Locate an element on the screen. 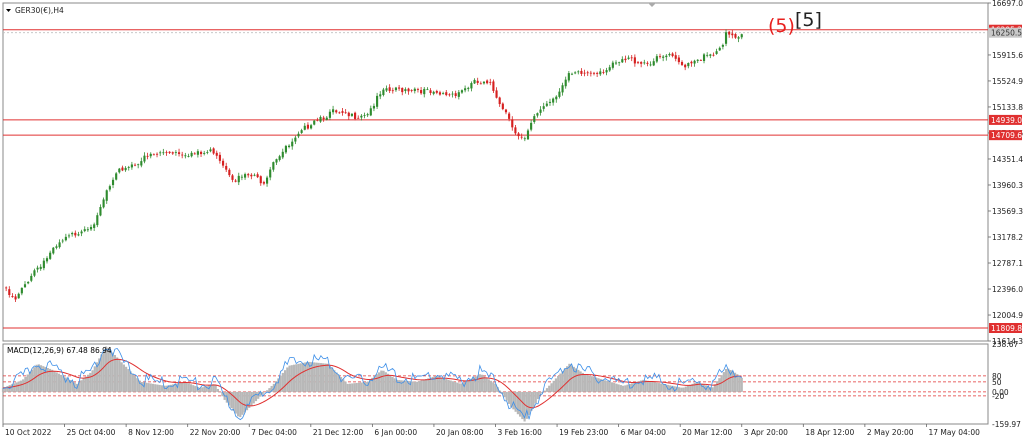  macd-tick-label: -20 is located at coordinates (998, 396).